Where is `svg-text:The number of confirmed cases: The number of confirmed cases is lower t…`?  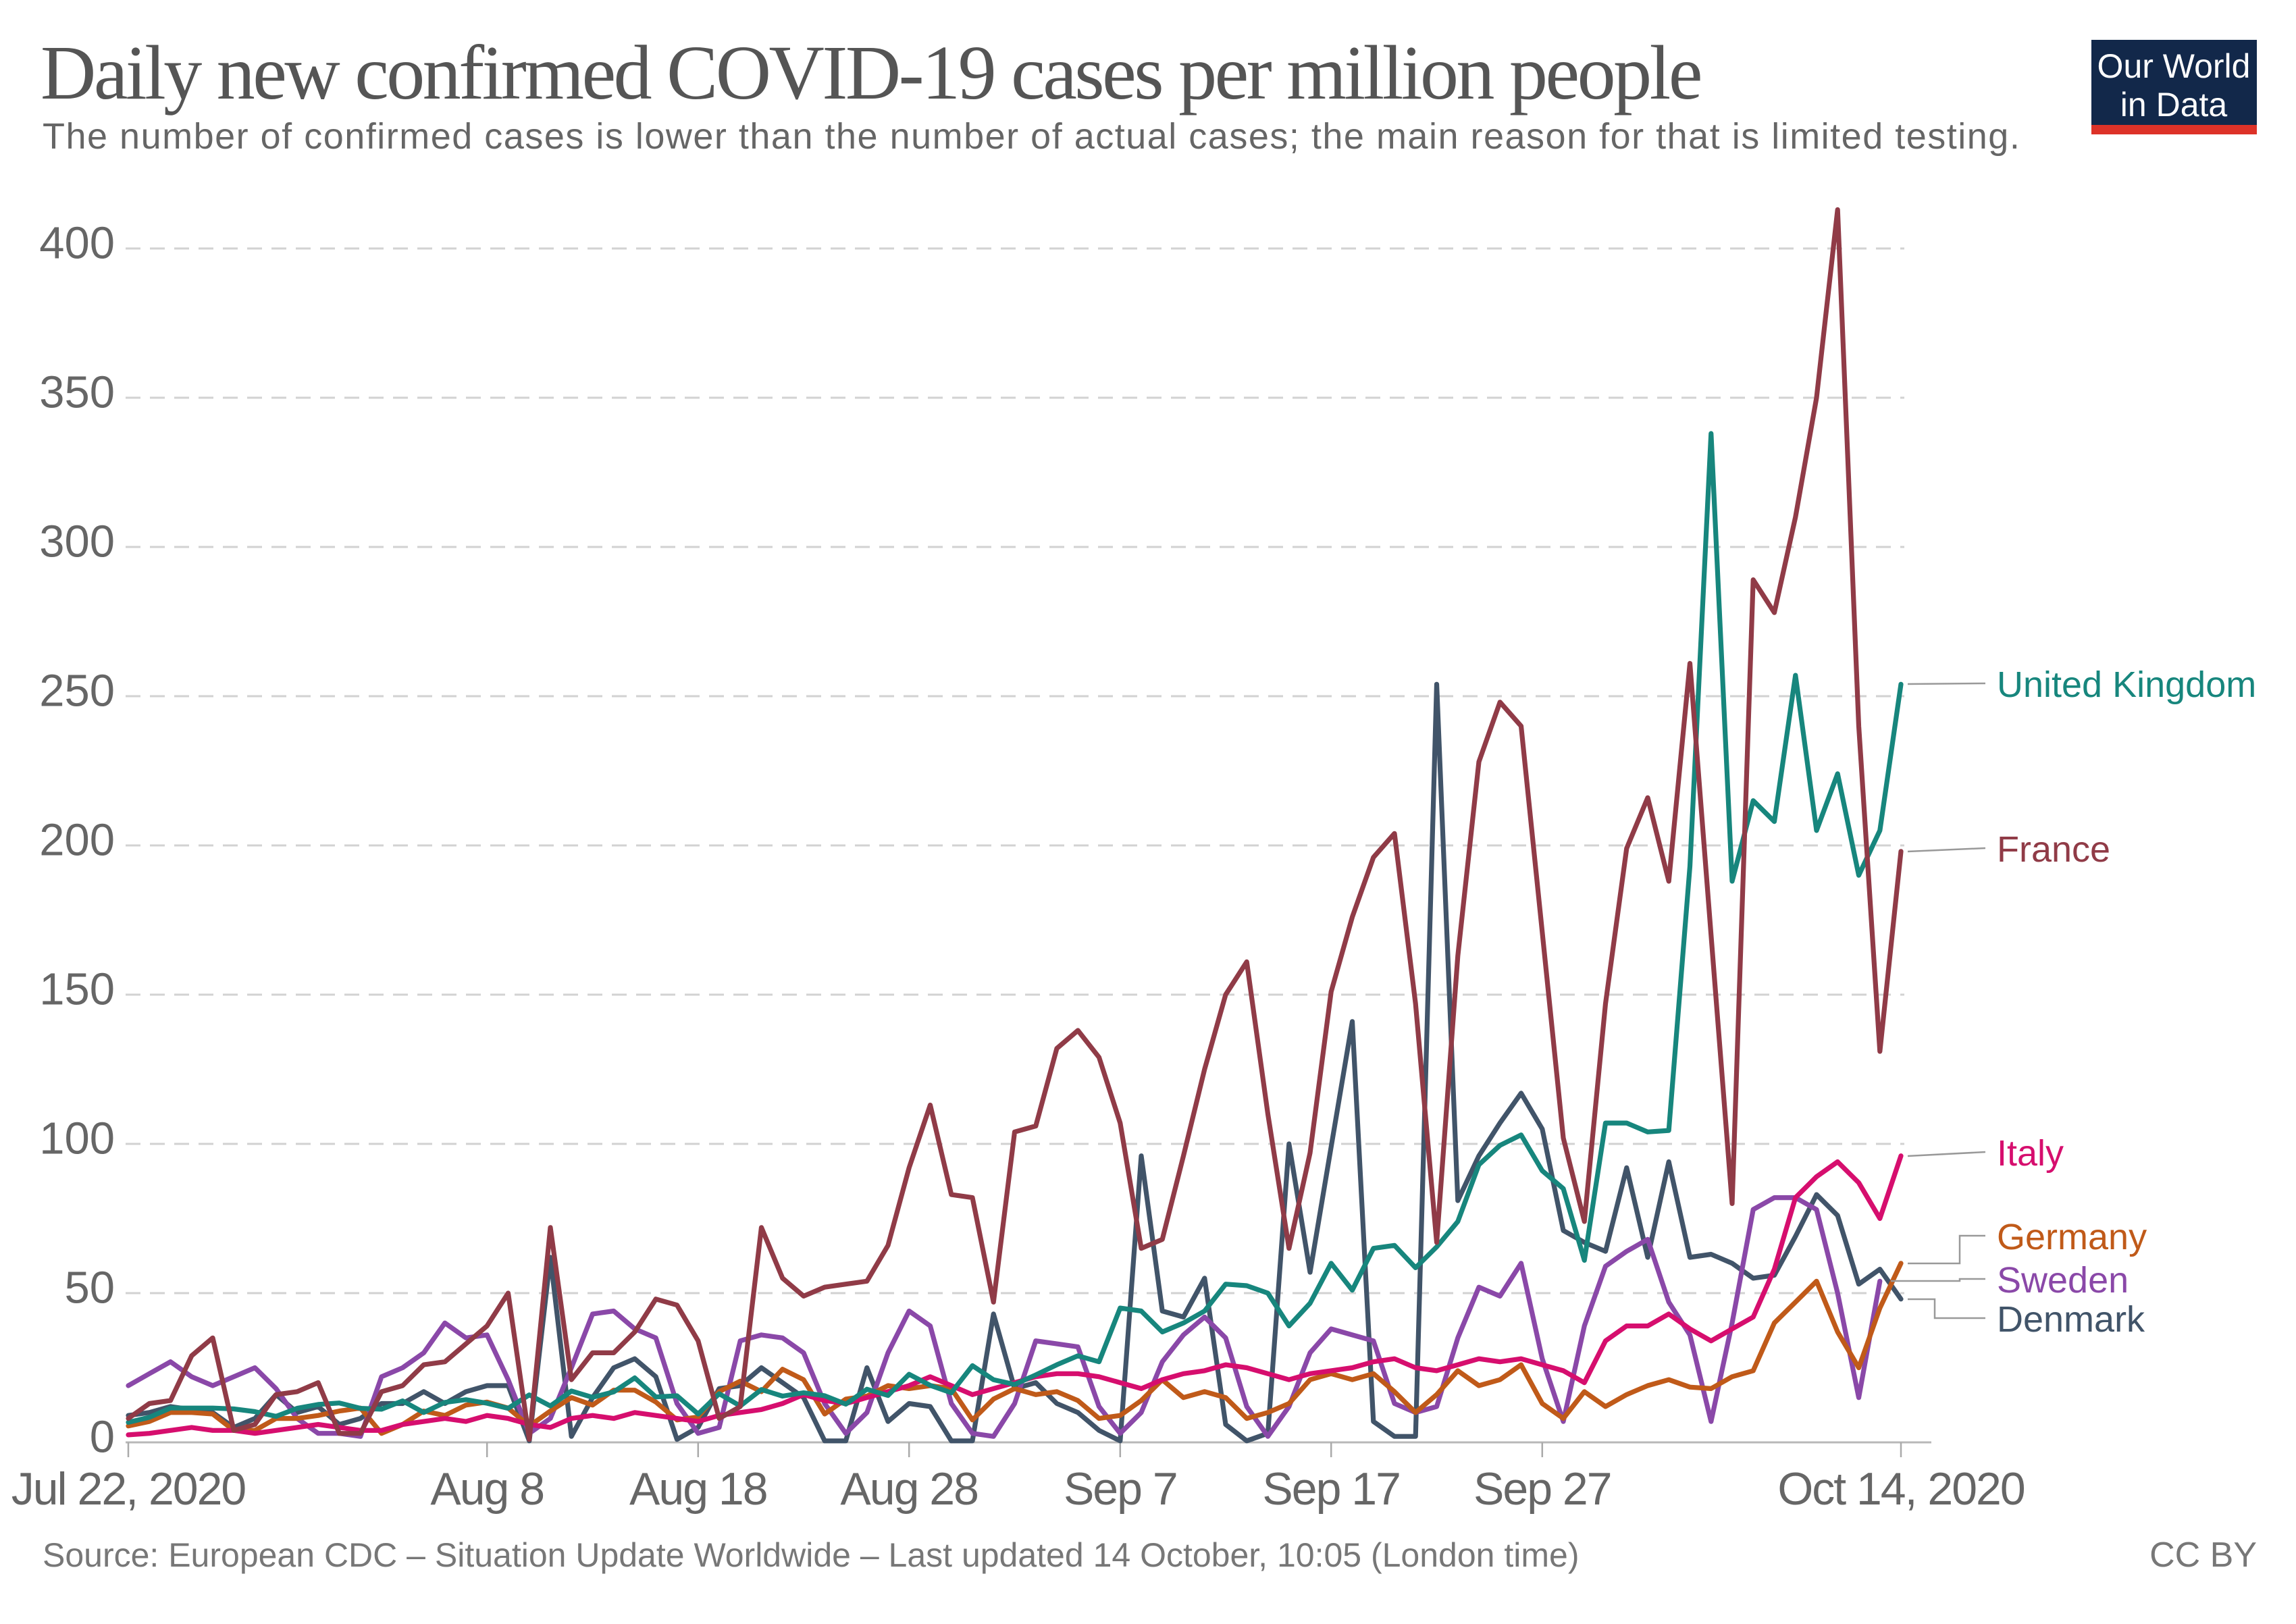 svg-text:The number of confirmed cases: The number of confirmed cases is lower t… is located at coordinates (1031, 137).